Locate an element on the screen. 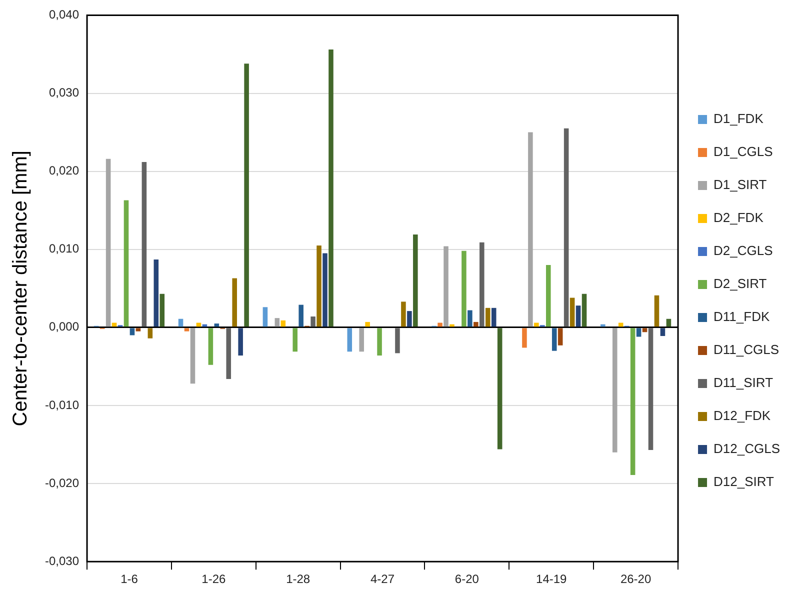  y-tick-label: 0,000 is located at coordinates (64, 327).